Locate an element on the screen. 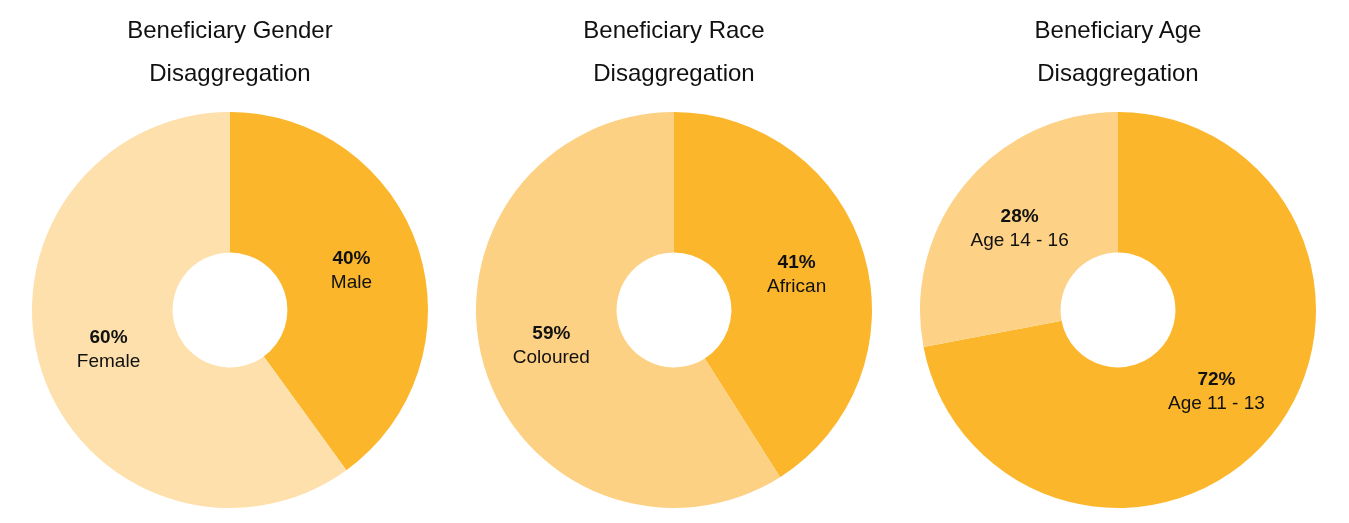 The image size is (1349, 523). slice-label: Age 14 - 16 is located at coordinates (1019, 239).